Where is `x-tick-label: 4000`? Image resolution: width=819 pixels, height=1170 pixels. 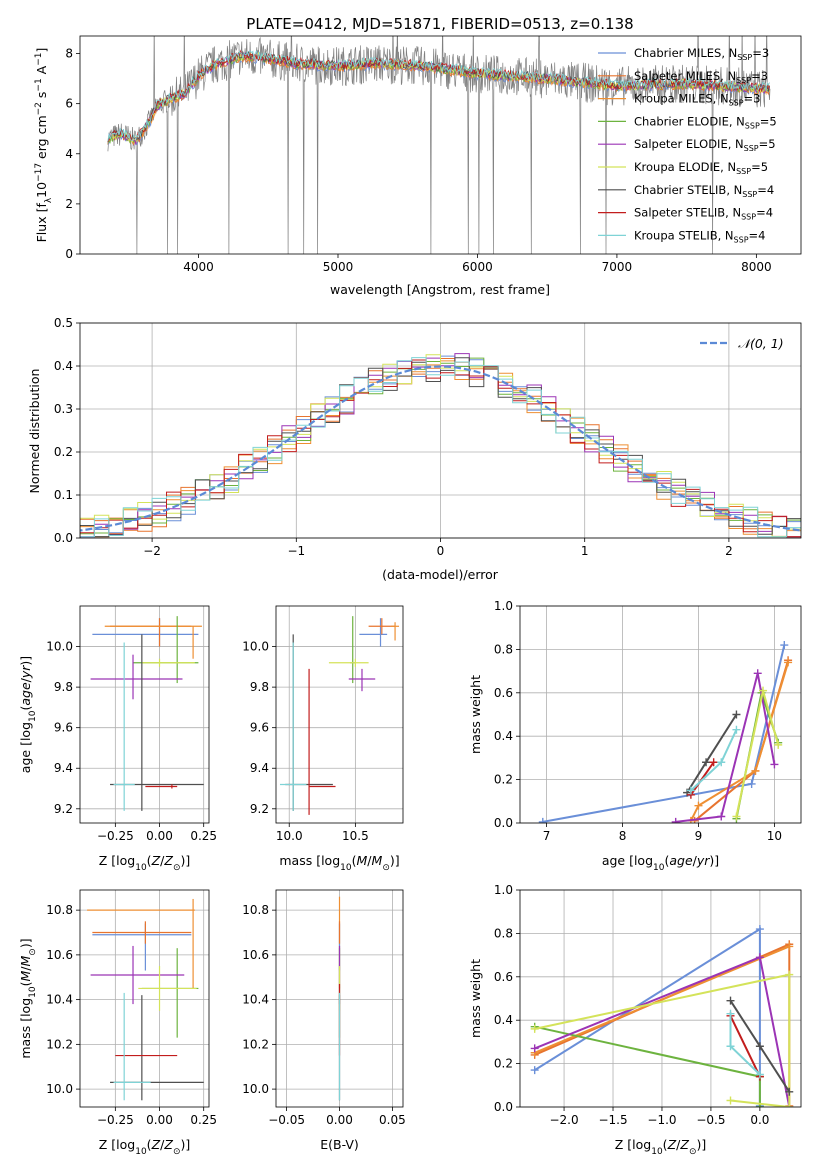
x-tick-label: 4000 is located at coordinates (198, 267).